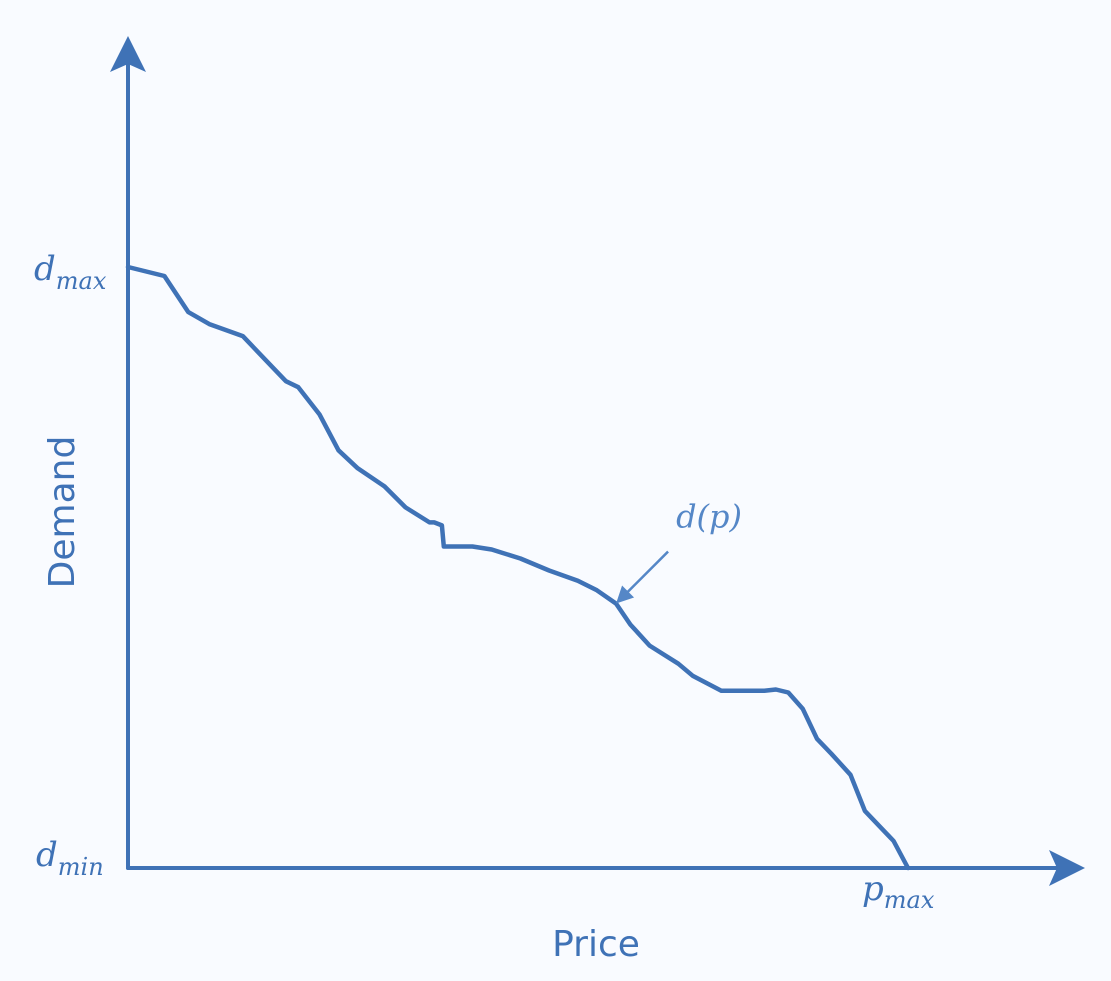 The height and width of the screenshot is (981, 1111). Describe the element at coordinates (898, 891) in the screenshot. I see `x-tick-label-pmax: pmax` at that location.